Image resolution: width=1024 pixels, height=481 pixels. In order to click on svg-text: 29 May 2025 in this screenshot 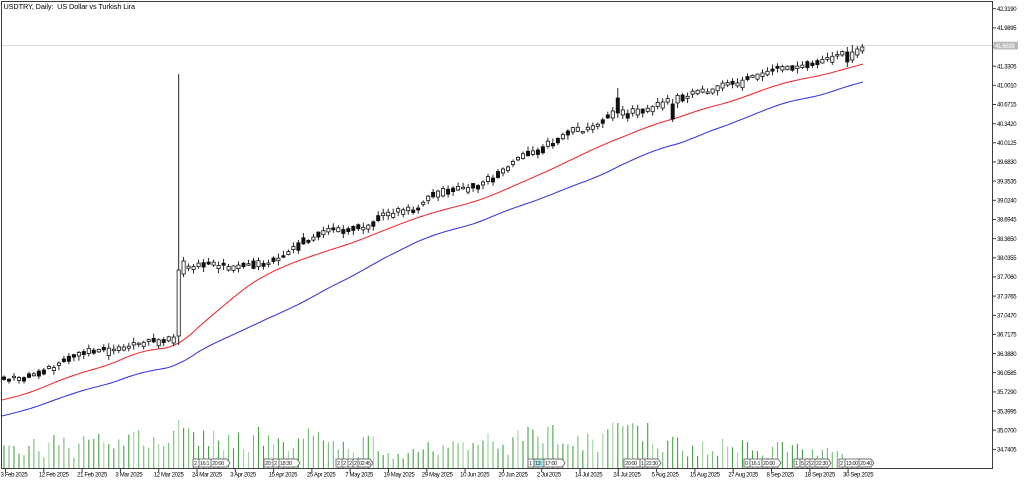, I will do `click(438, 476)`.